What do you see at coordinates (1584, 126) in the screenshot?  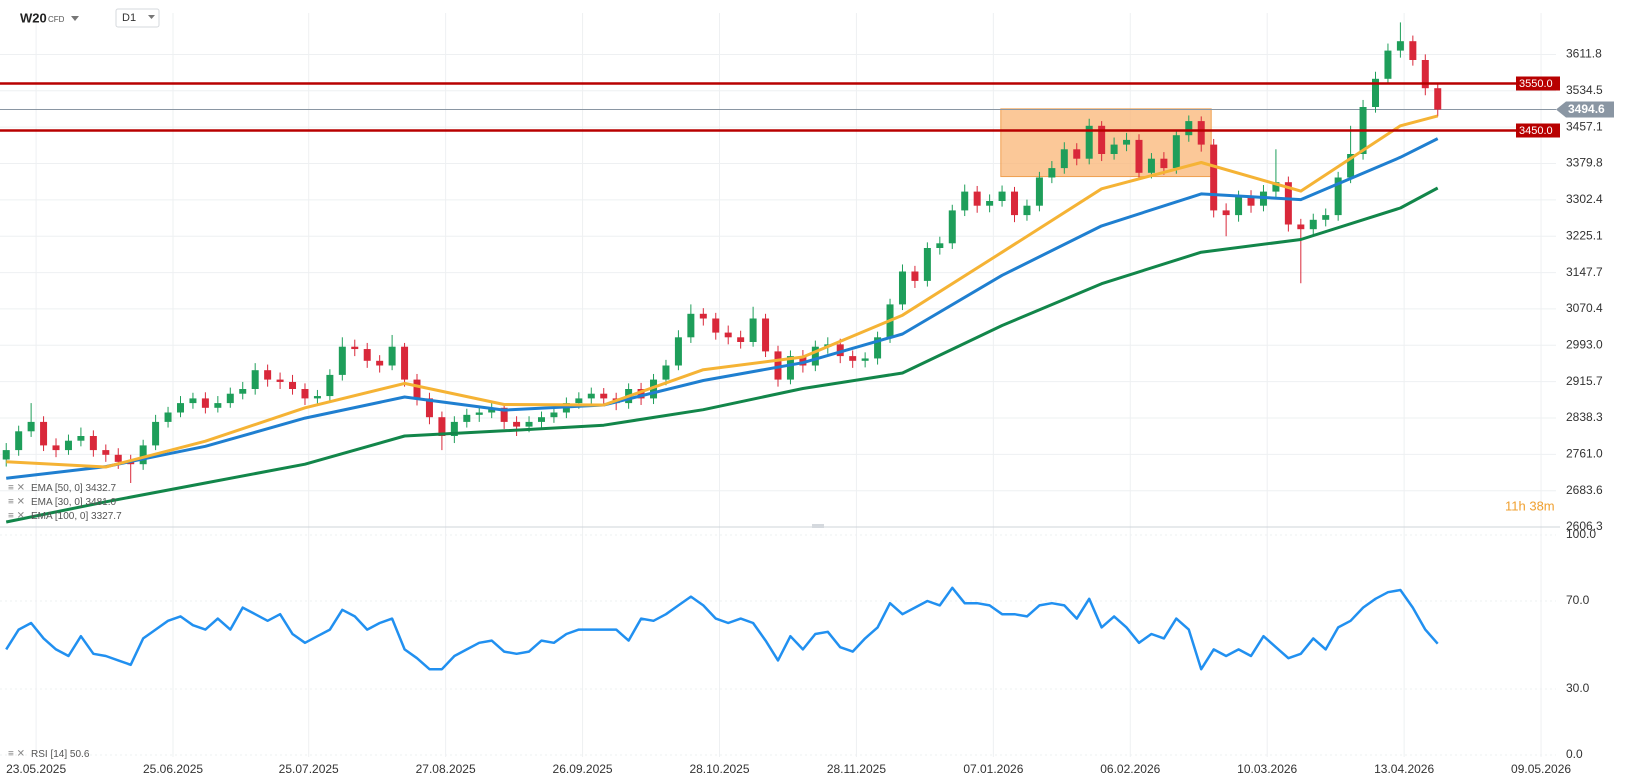 I see `y-tick-label: 3457.1` at bounding box center [1584, 126].